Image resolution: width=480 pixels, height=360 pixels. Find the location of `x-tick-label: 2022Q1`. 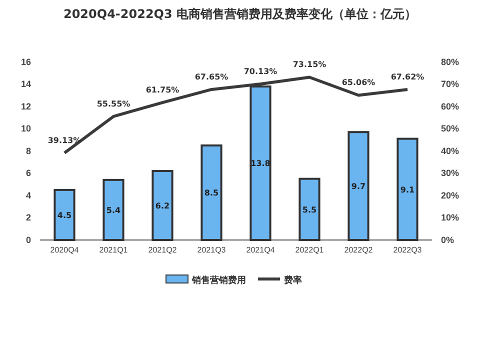

x-tick-label: 2022Q1 is located at coordinates (309, 250).